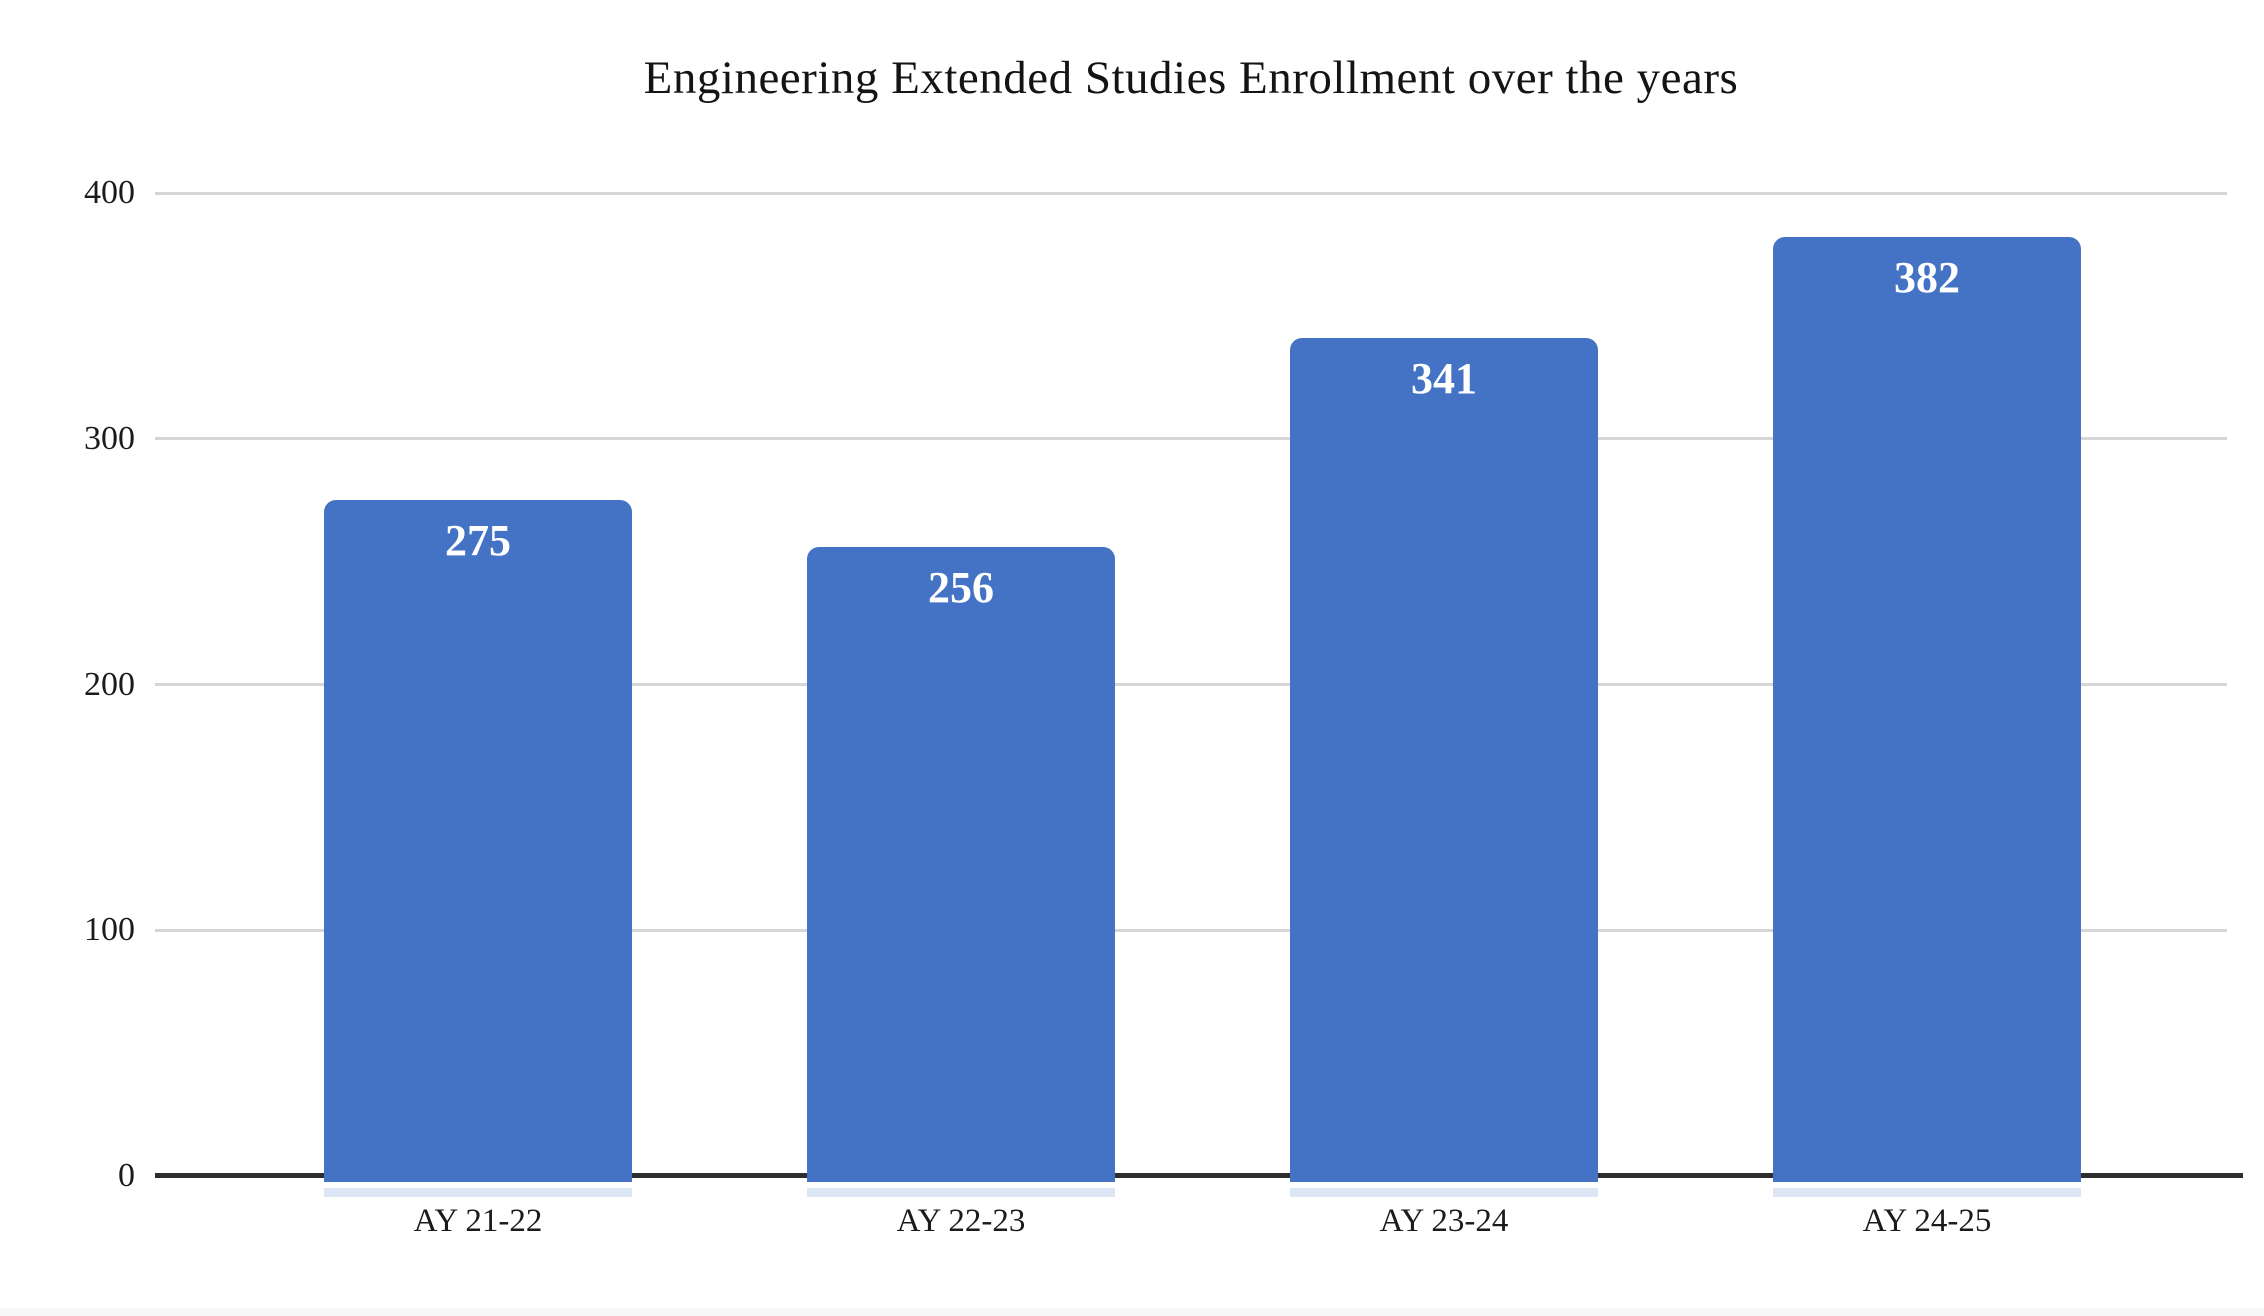  Describe the element at coordinates (1444, 1221) in the screenshot. I see `x-category-label: AY 23-24` at that location.